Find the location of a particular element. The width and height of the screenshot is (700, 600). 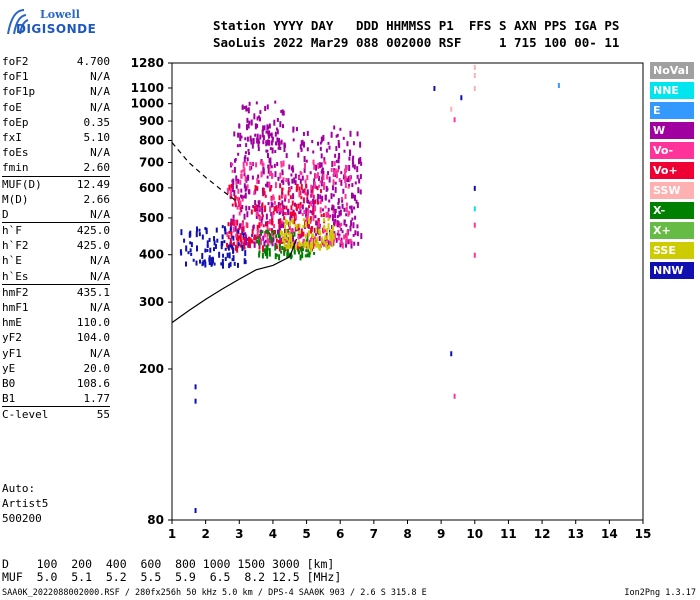

y-tick-label: 600 is located at coordinates (151, 188).